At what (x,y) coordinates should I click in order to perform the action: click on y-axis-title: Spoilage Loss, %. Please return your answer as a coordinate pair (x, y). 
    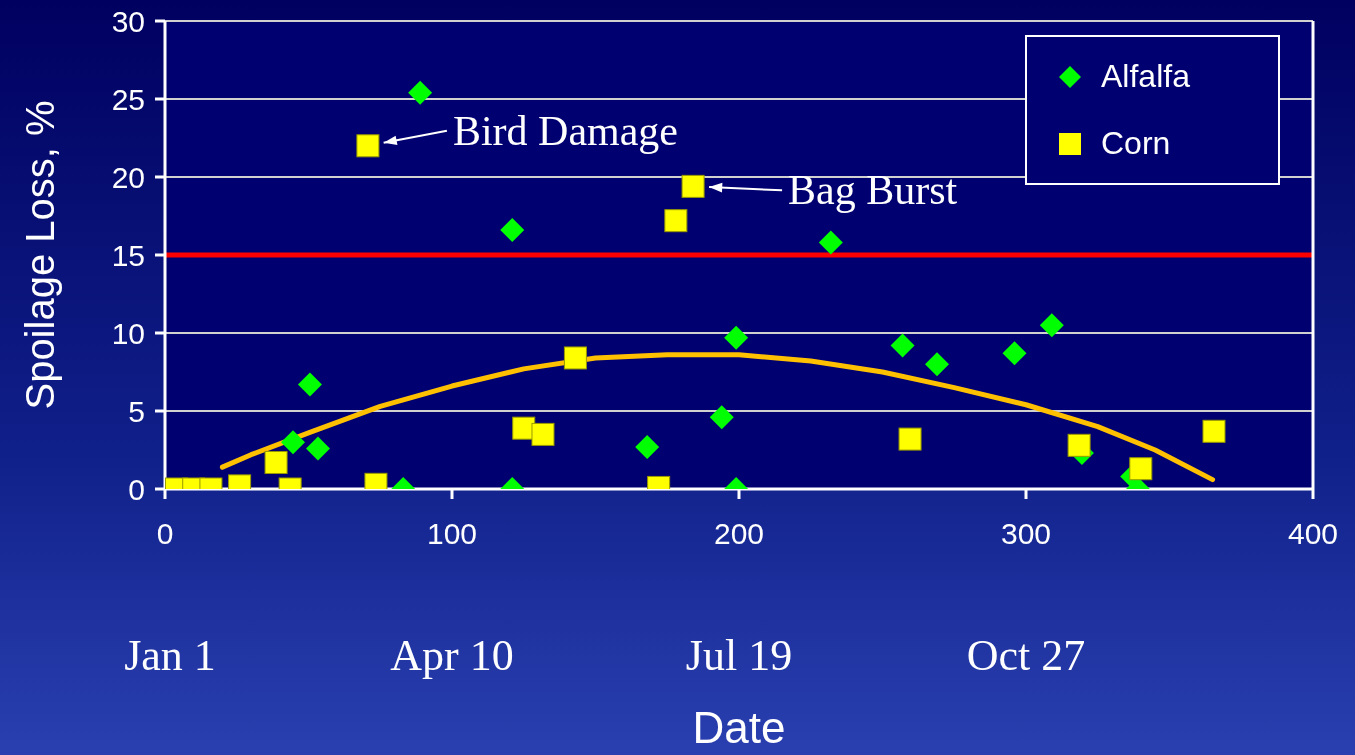
    Looking at the image, I should click on (40, 255).